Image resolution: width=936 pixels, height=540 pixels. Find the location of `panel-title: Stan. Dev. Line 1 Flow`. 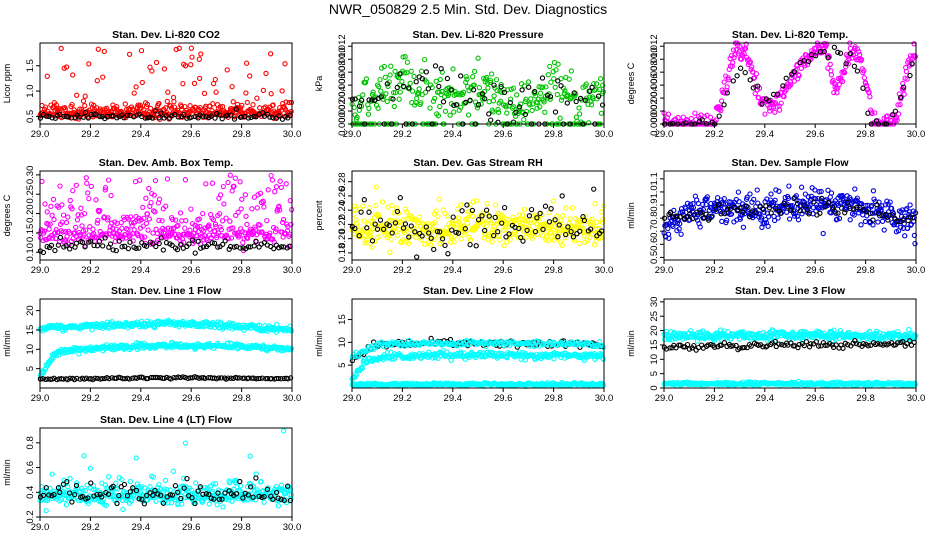

panel-title: Stan. Dev. Line 1 Flow is located at coordinates (166, 291).